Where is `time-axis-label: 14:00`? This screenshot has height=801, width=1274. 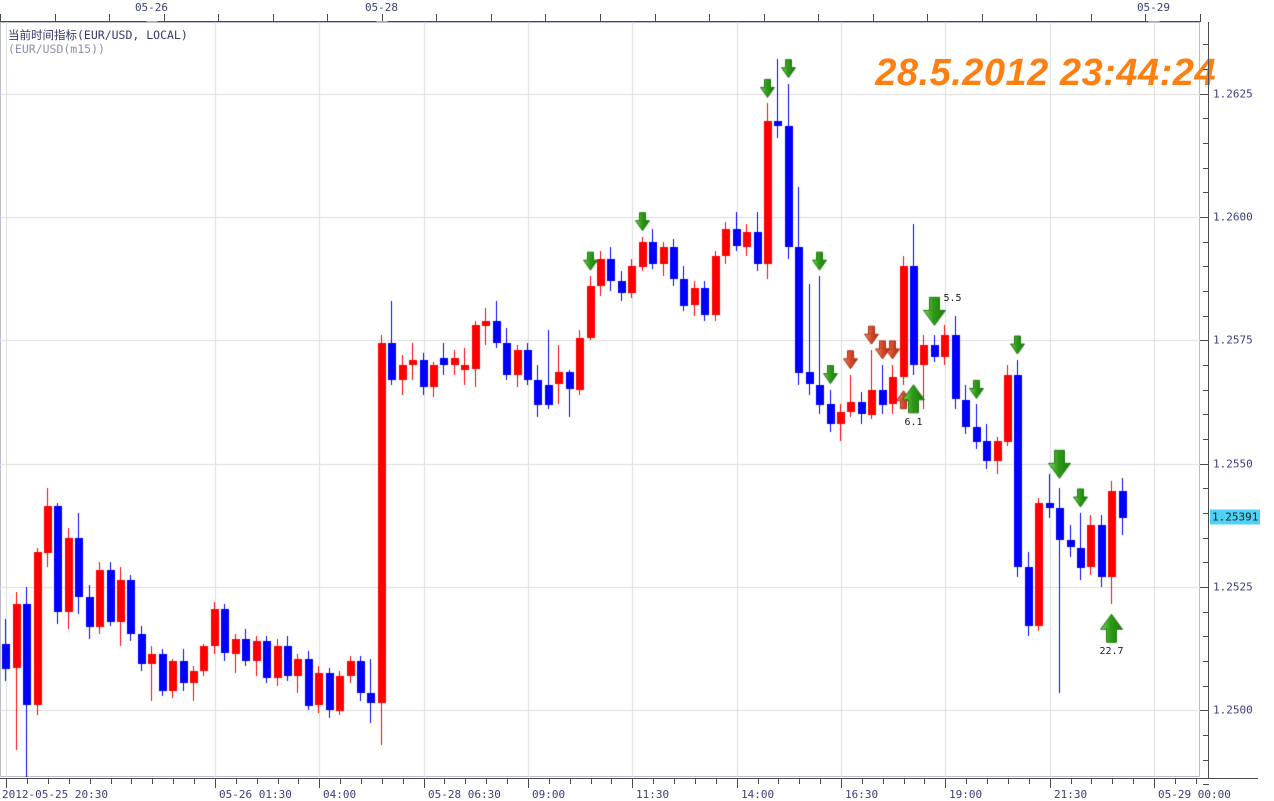 time-axis-label: 14:00 is located at coordinates (758, 794).